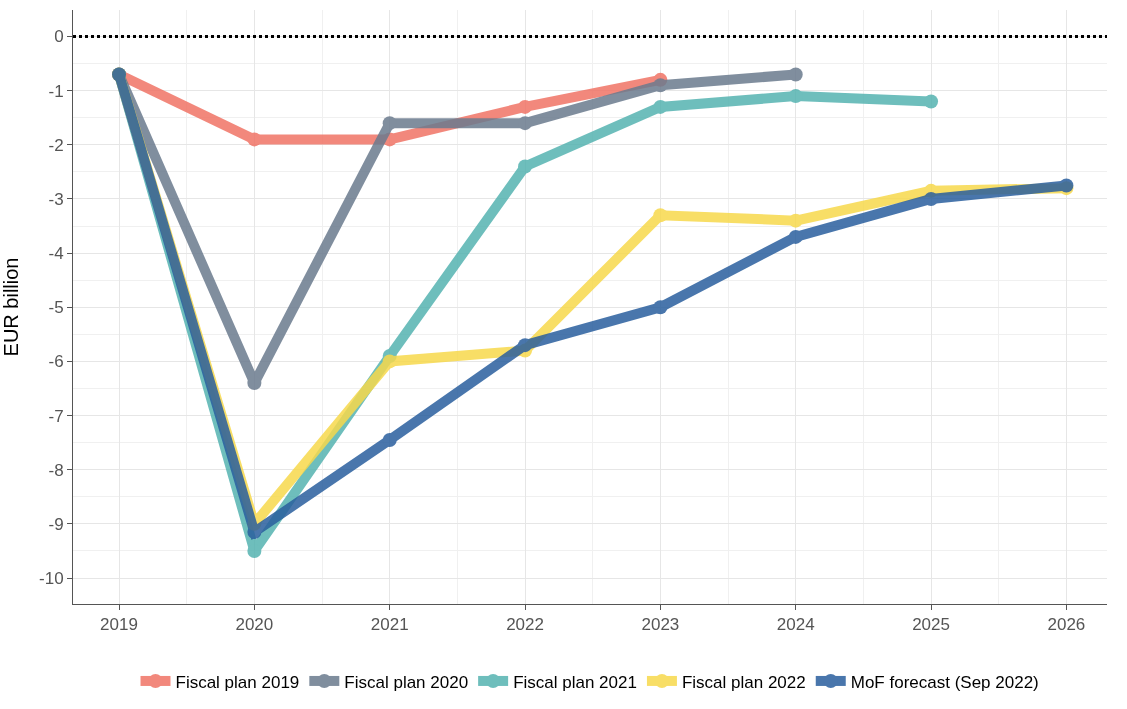  Describe the element at coordinates (743, 682) in the screenshot. I see `legend-label: Fiscal plan 2022` at that location.